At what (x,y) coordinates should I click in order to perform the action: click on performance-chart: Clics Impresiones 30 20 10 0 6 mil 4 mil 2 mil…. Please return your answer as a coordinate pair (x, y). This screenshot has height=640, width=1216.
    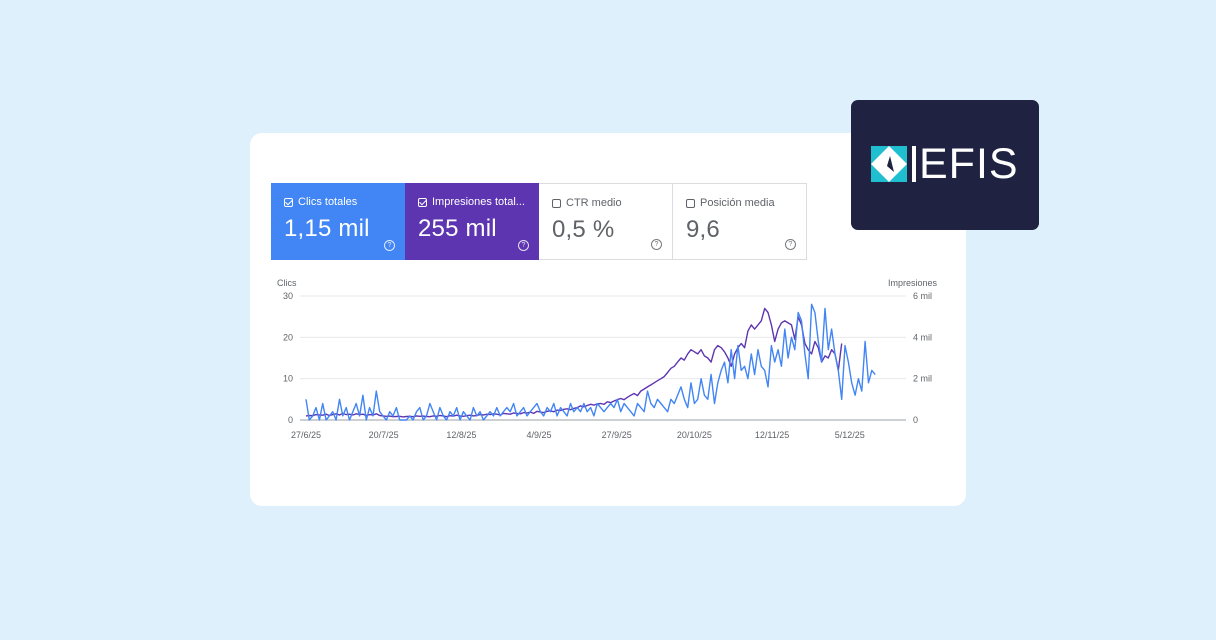
    Looking at the image, I should click on (607, 359).